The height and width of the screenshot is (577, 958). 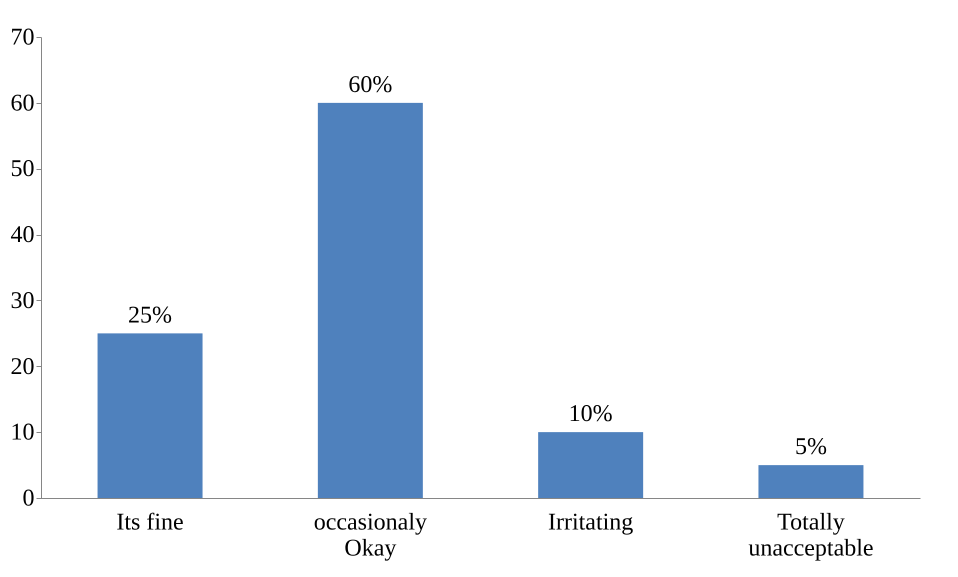 I want to click on data-label: 60%, so click(x=370, y=85).